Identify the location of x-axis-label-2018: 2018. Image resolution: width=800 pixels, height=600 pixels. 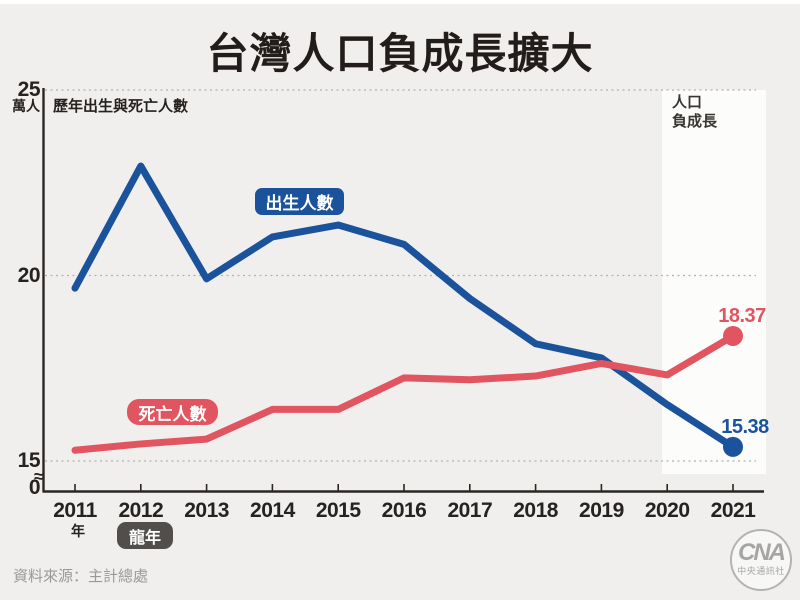
(535, 510).